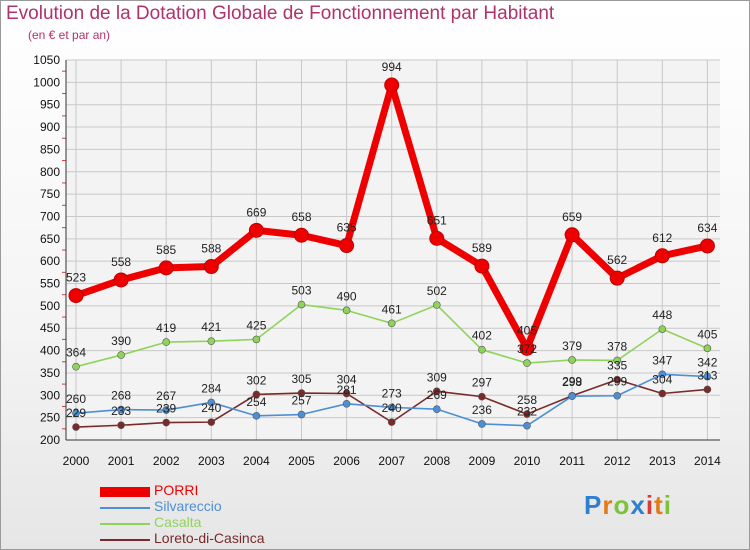 The height and width of the screenshot is (550, 750). I want to click on data-label-porri: 635, so click(347, 228).